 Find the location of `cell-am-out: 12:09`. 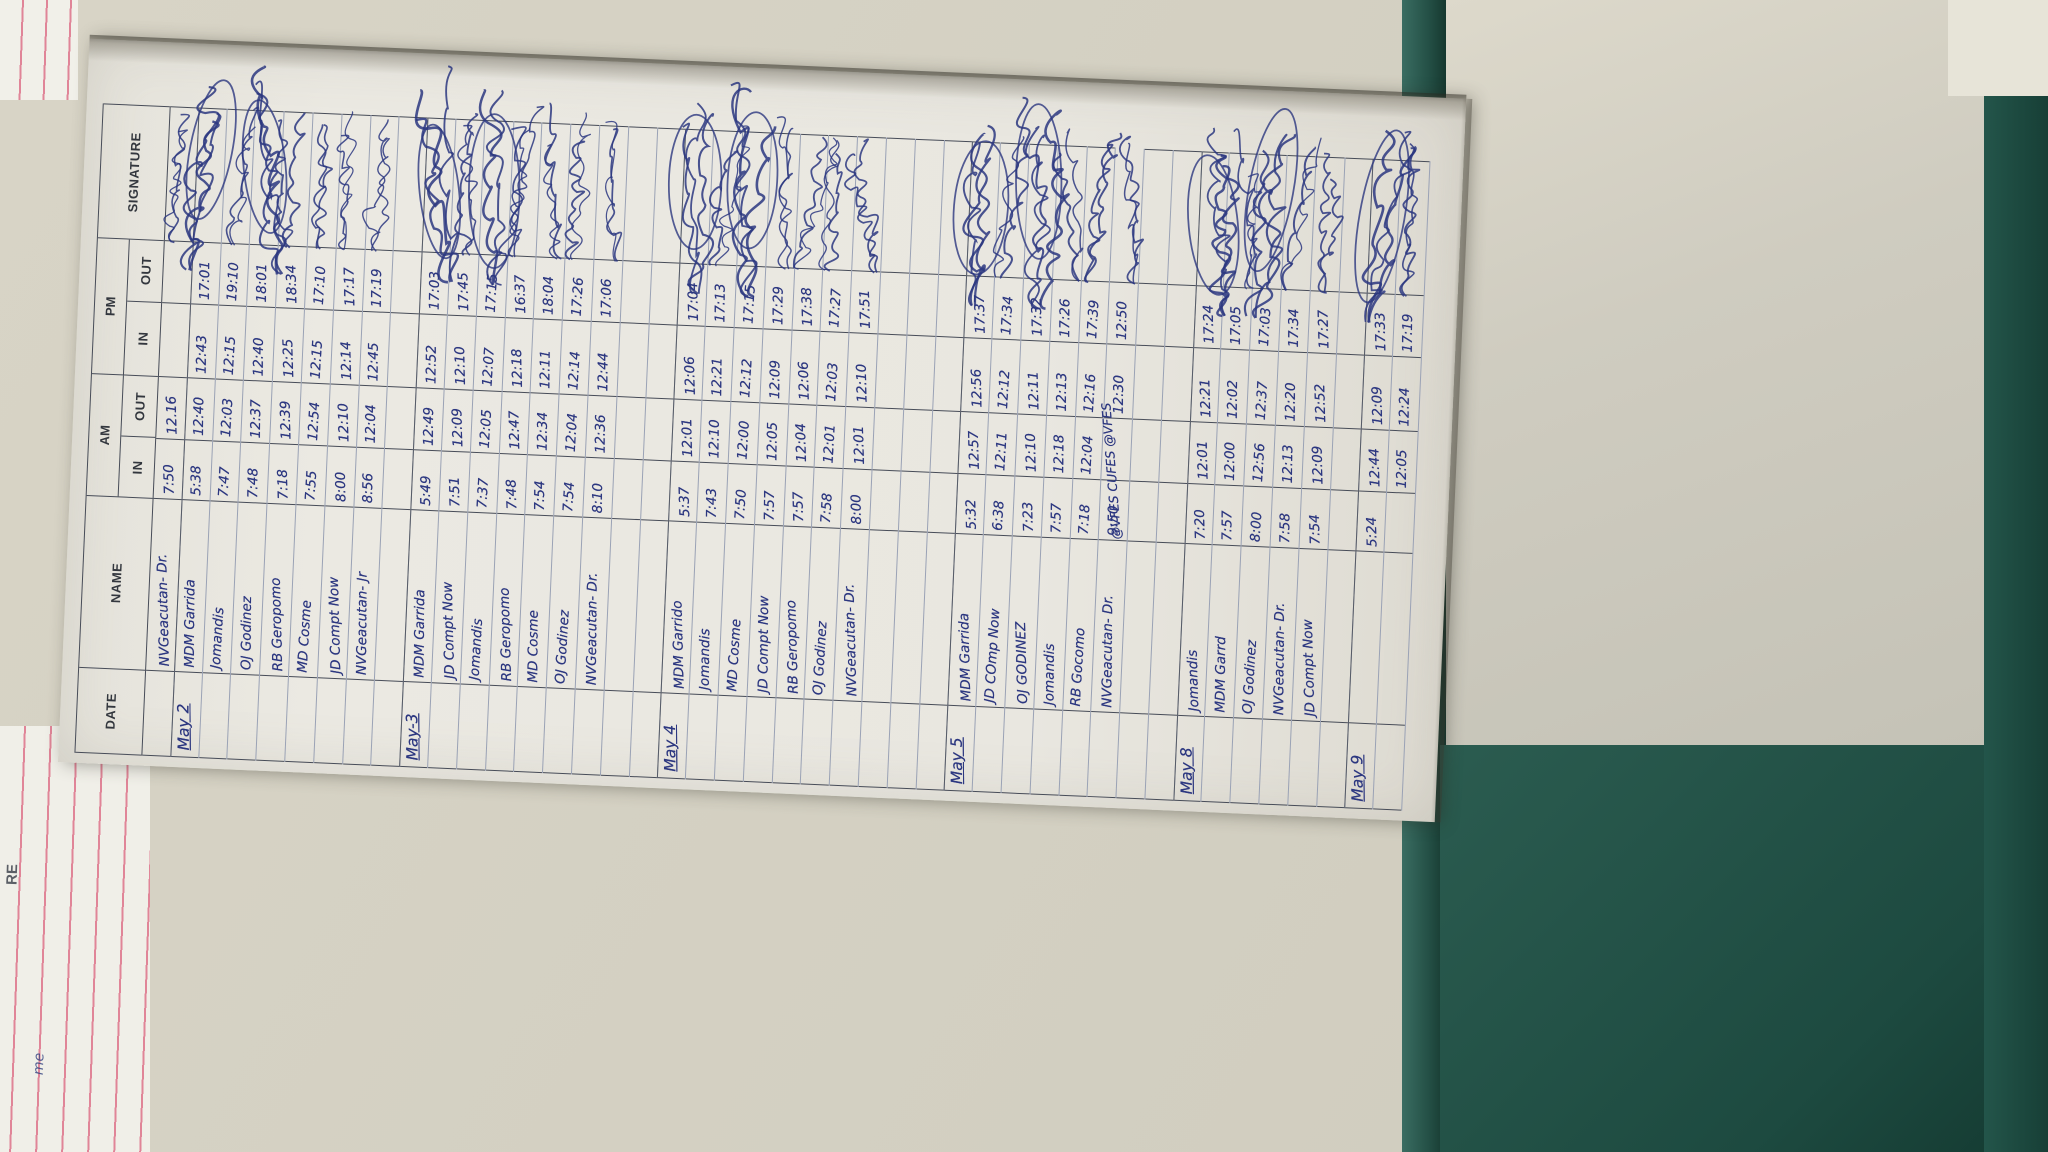

cell-am-out: 12:09 is located at coordinates (457, 421).